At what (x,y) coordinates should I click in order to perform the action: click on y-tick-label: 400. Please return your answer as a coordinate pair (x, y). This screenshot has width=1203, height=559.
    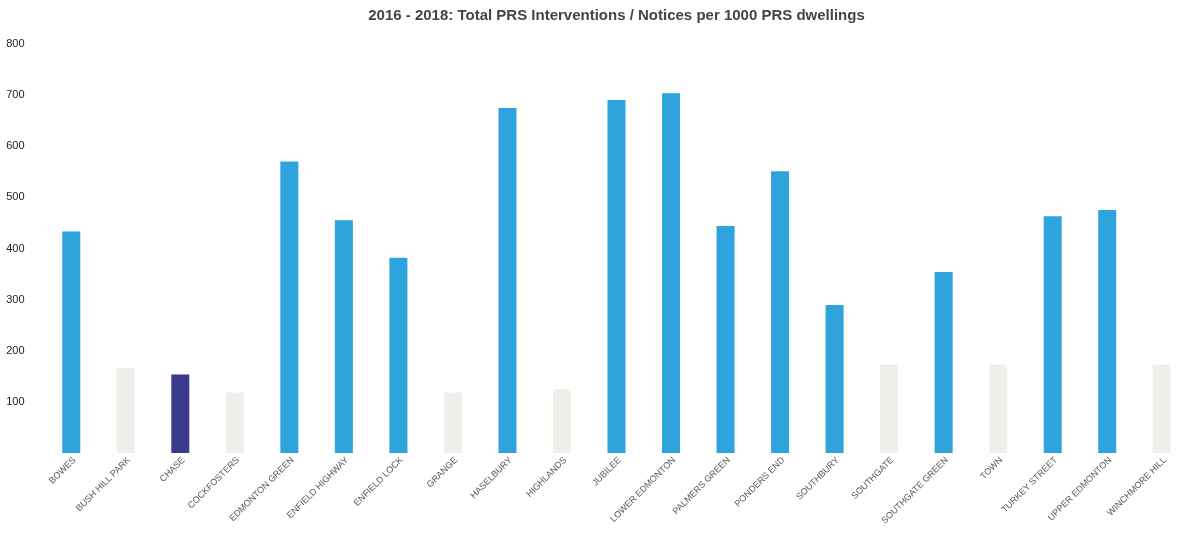
    Looking at the image, I should click on (15, 247).